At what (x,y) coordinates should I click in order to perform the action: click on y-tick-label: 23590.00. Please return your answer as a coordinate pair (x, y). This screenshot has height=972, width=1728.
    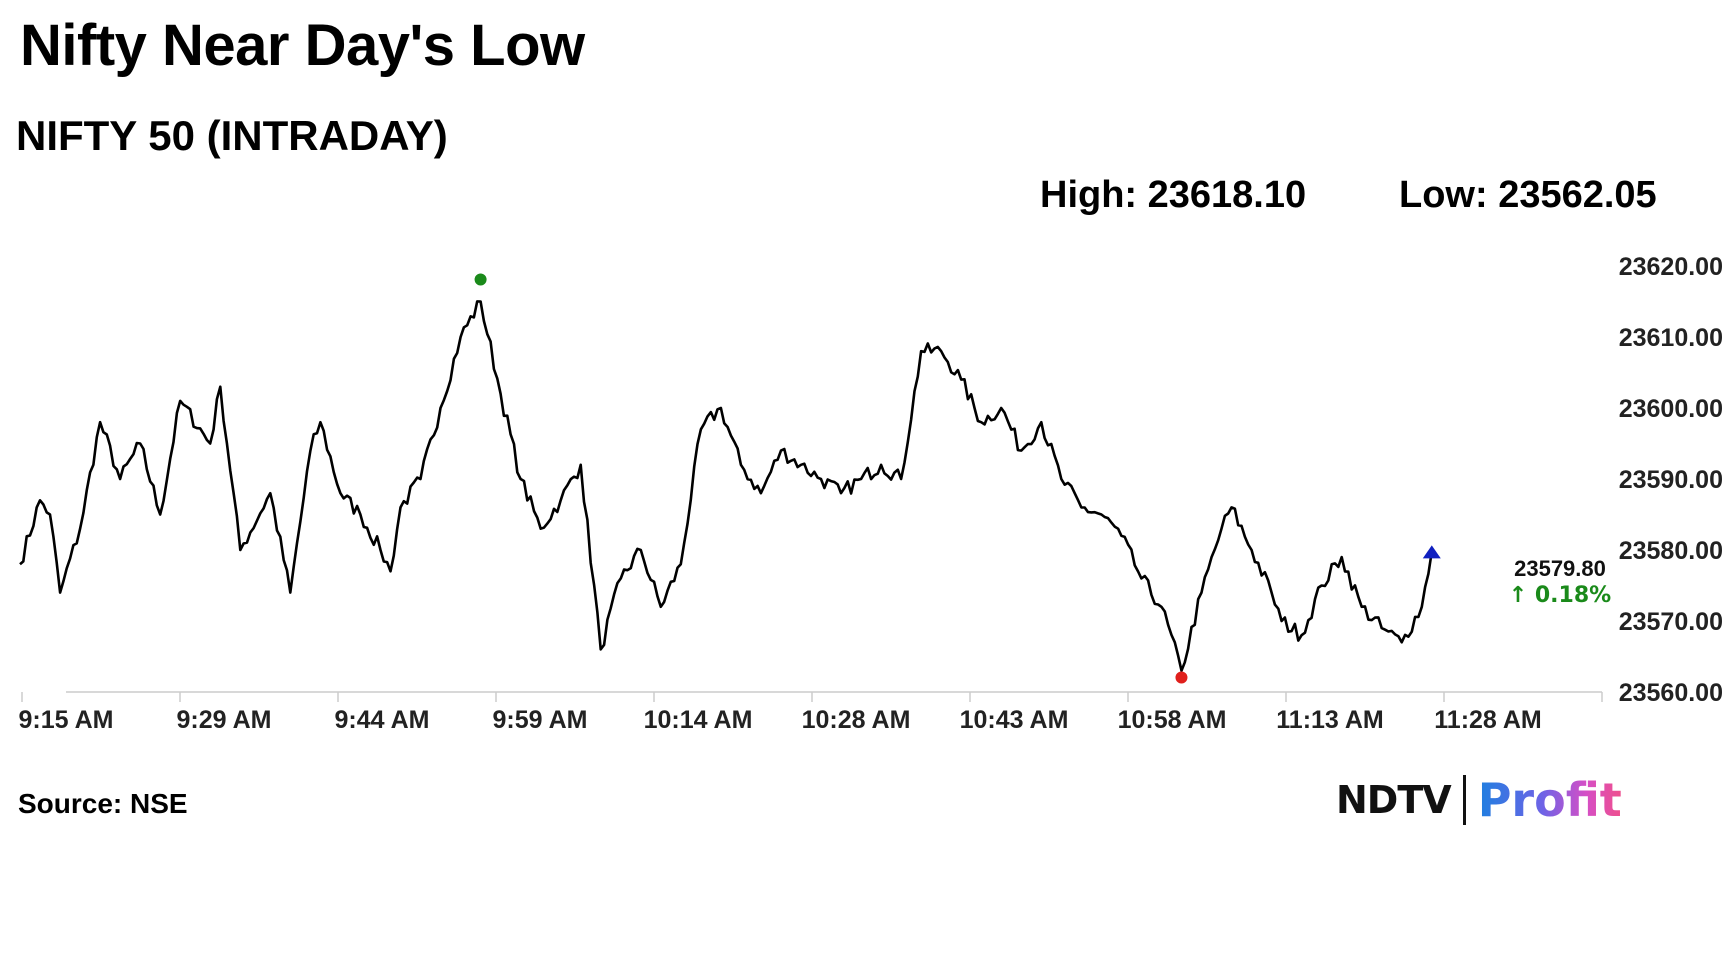
    Looking at the image, I should click on (1671, 480).